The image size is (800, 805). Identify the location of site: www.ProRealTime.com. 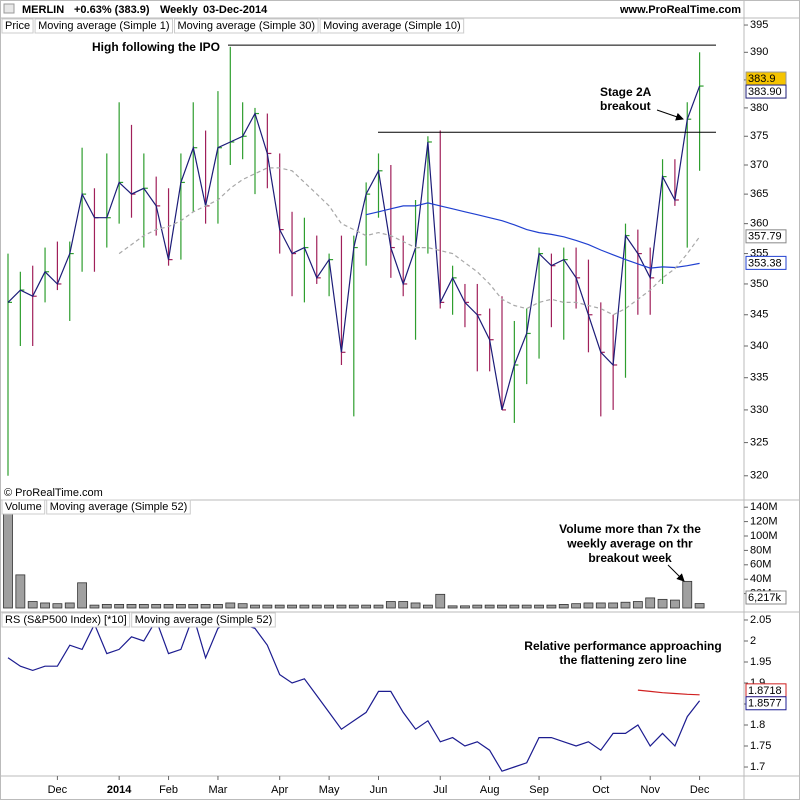
(680, 10).